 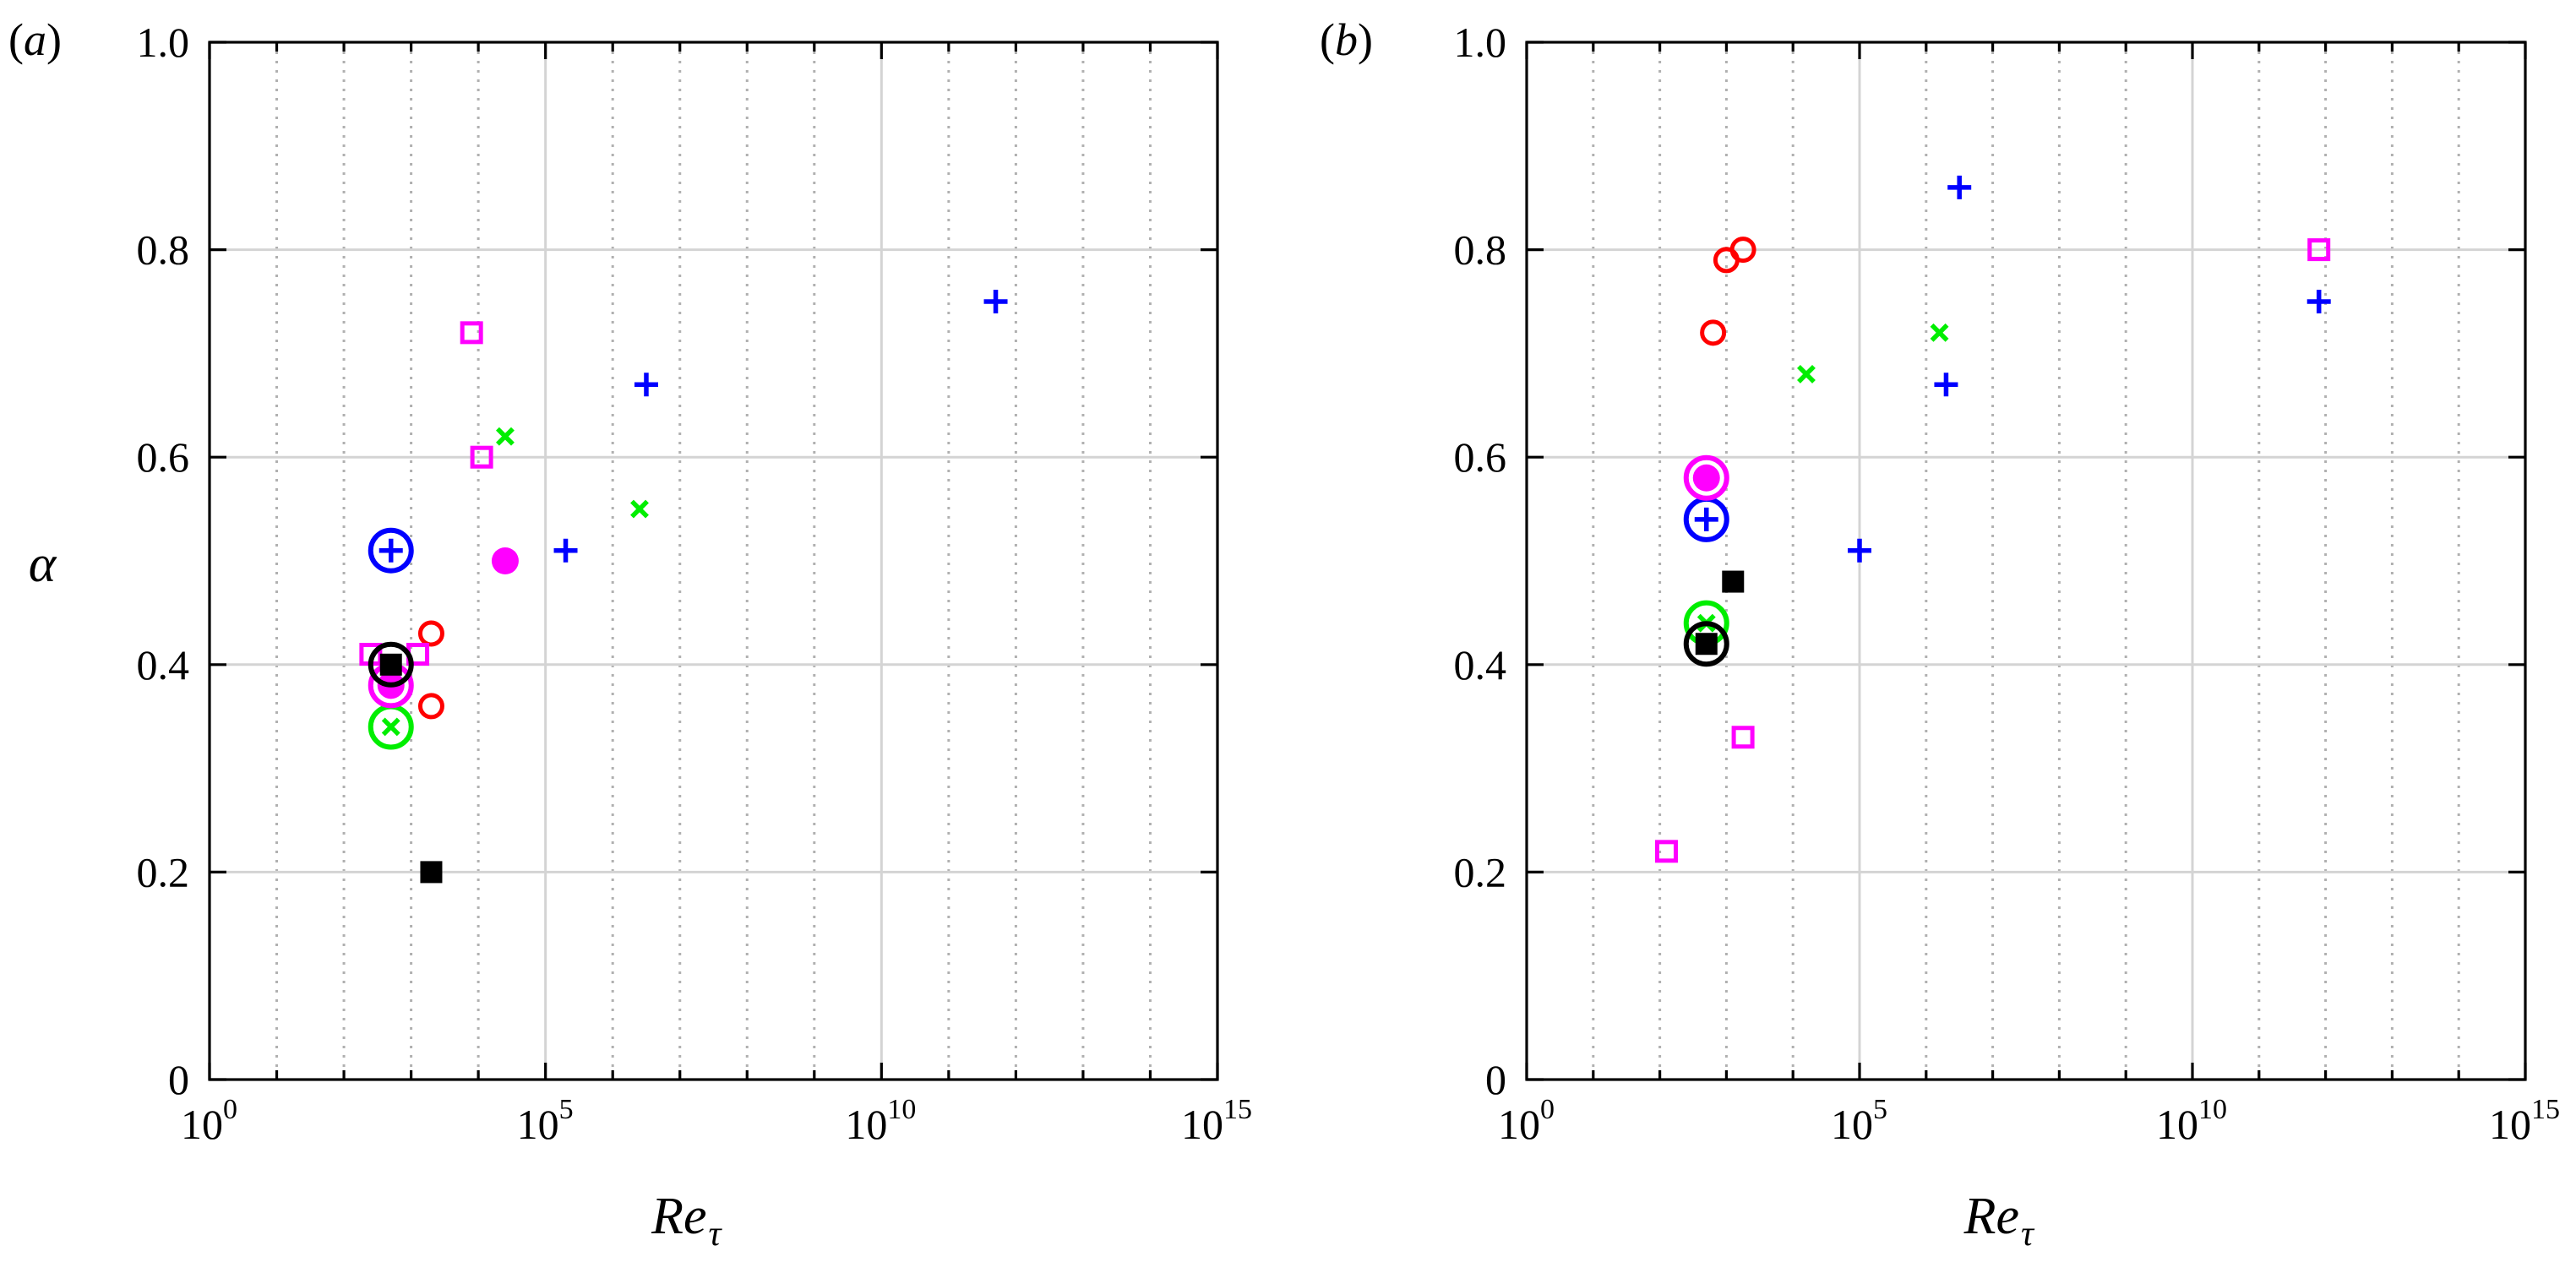 I want to click on panel-a-magenta-dot-point, so click(x=505, y=560).